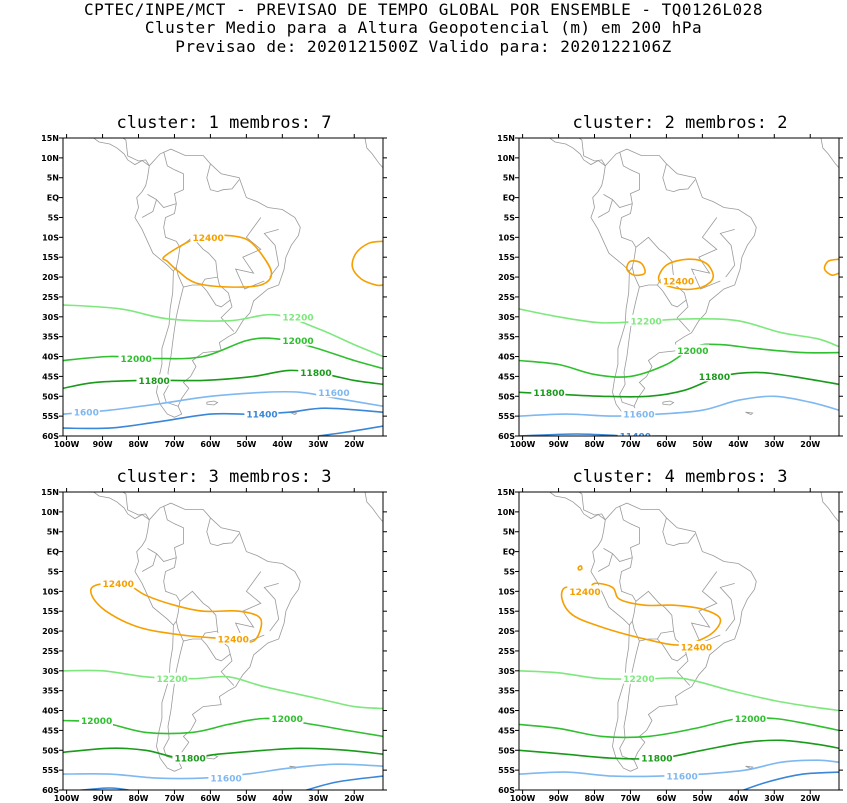 The width and height of the screenshot is (847, 803). I want to click on lon-tick-label: 50W, so click(702, 444).